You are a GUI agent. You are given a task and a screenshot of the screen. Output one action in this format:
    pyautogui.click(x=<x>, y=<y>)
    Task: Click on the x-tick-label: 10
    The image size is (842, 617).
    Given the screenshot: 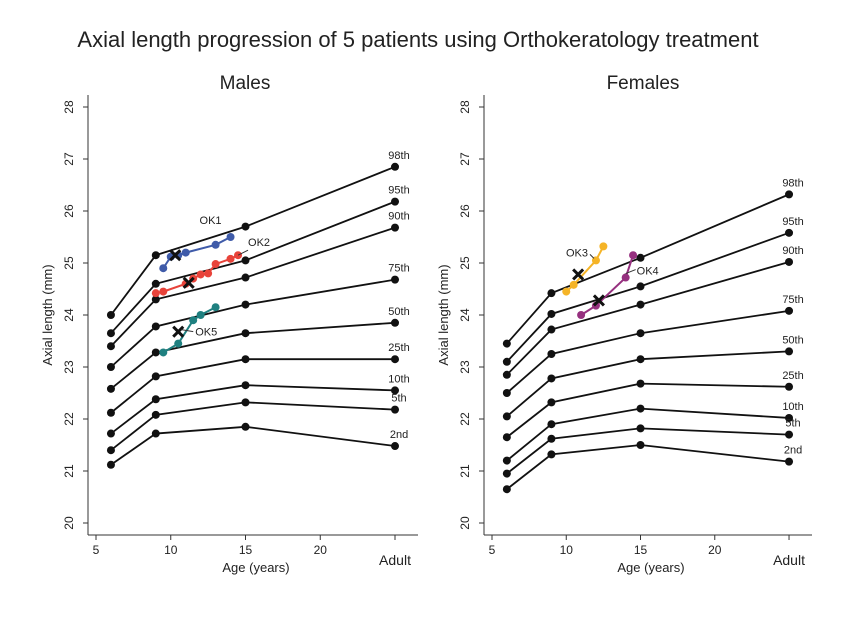 What is the action you would take?
    pyautogui.click(x=567, y=550)
    